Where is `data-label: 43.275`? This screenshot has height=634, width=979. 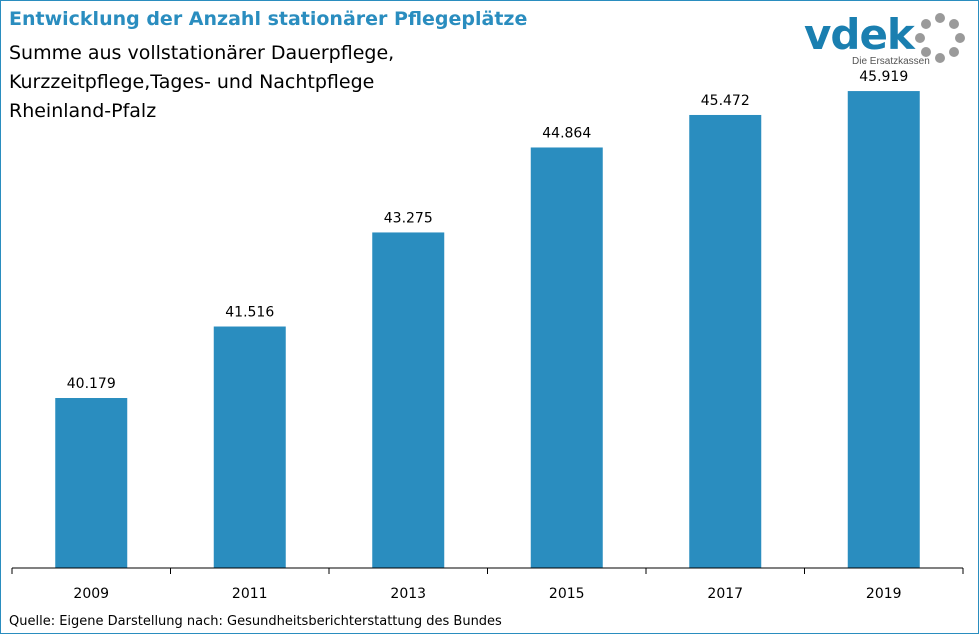
data-label: 43.275 is located at coordinates (408, 218).